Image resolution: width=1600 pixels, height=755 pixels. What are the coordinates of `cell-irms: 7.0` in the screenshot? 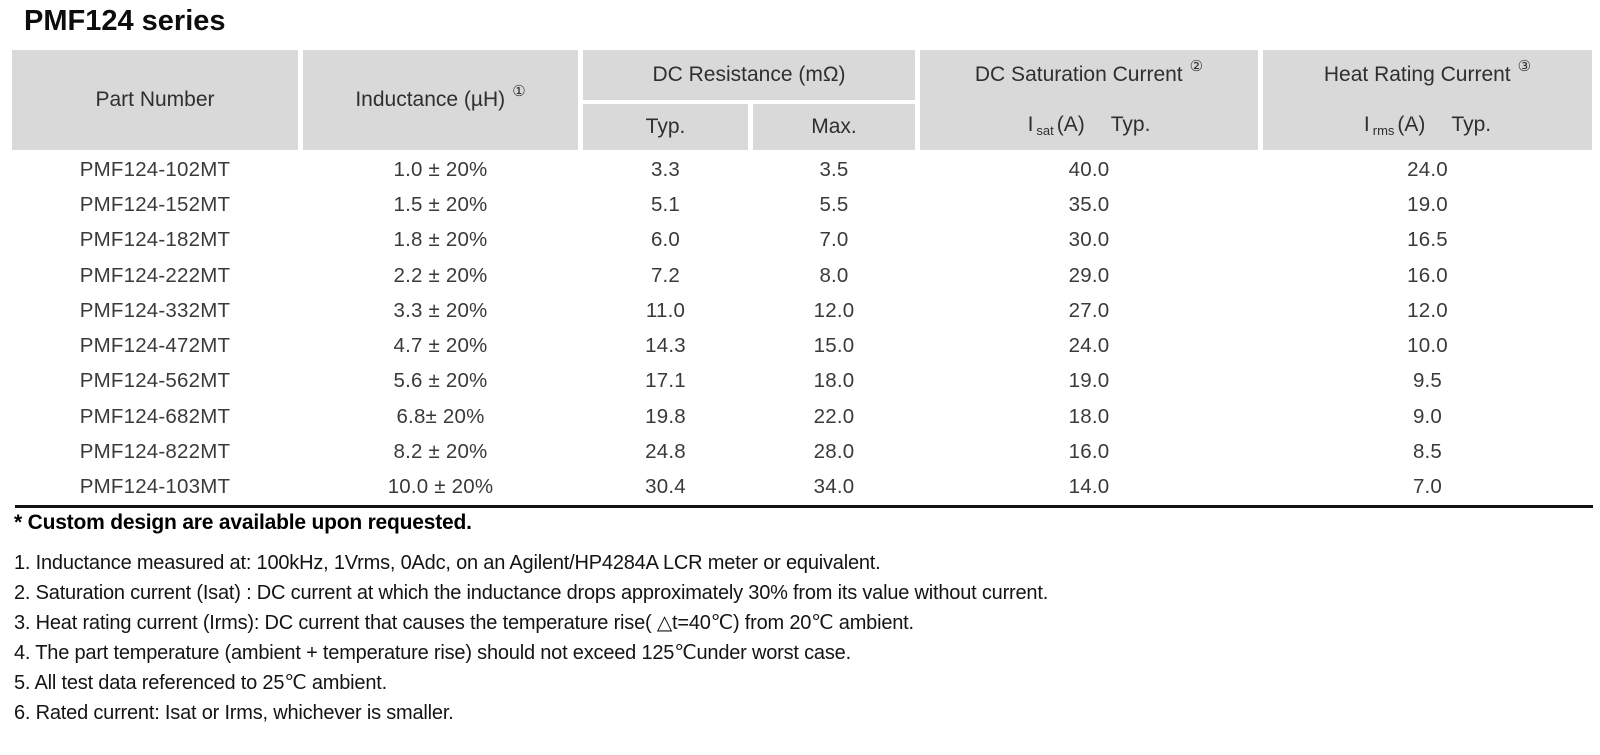 It's located at (1427, 487).